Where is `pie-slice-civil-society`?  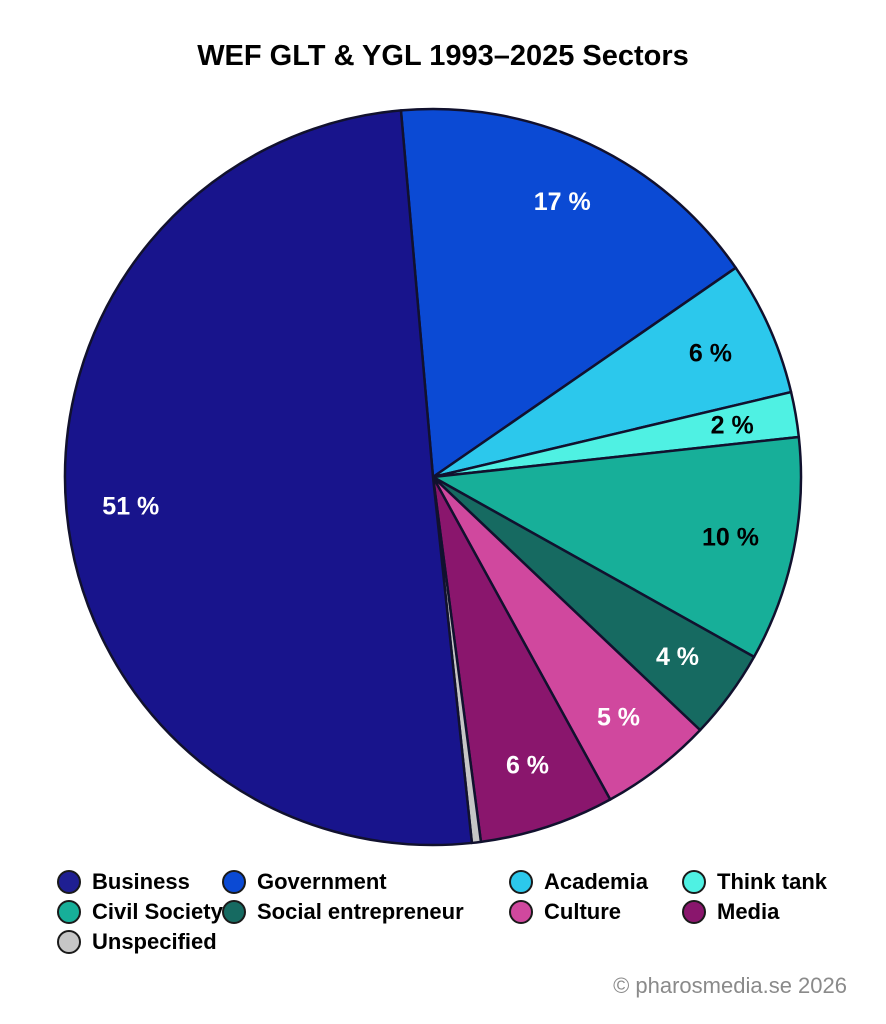 pie-slice-civil-society is located at coordinates (617, 547).